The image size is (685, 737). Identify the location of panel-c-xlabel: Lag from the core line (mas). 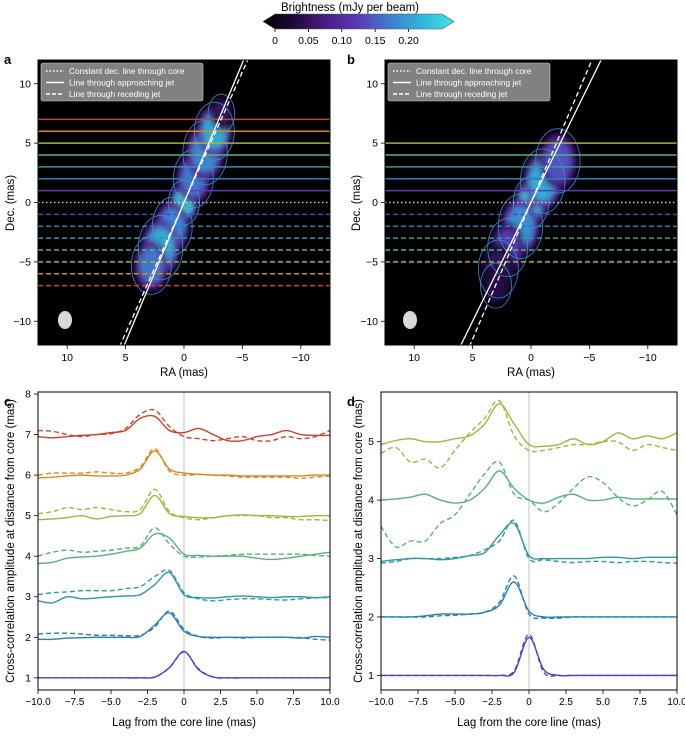
(184, 723).